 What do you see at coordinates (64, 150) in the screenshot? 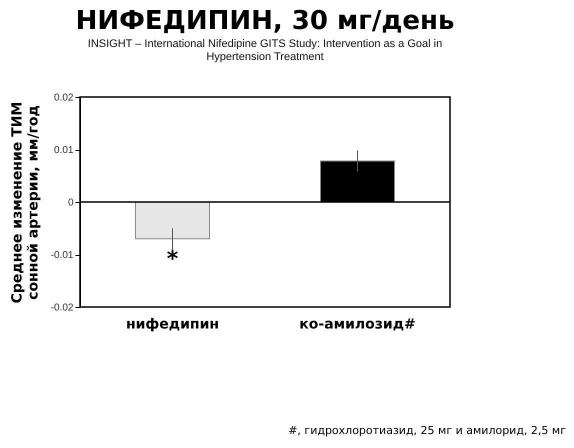
I see `y-tick-label: 0.01` at bounding box center [64, 150].